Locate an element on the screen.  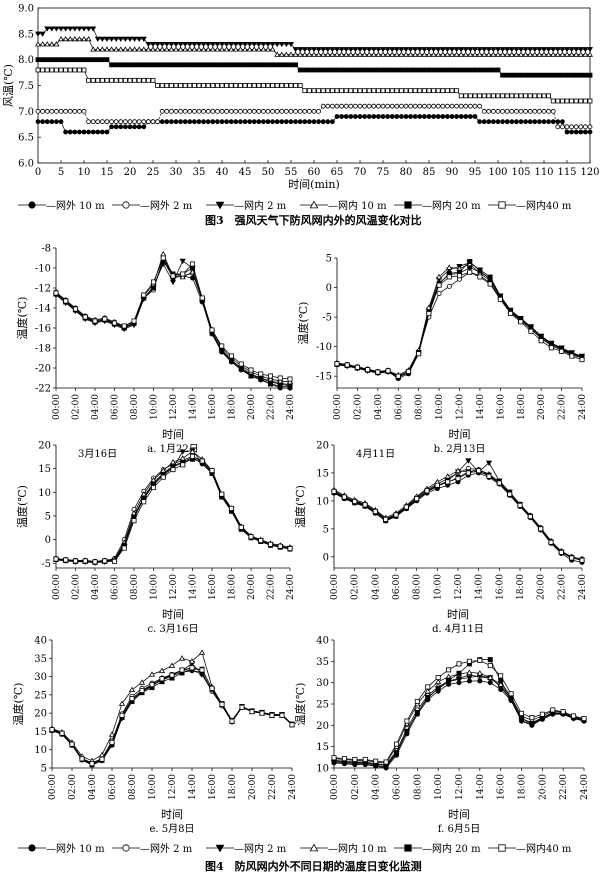
x-tick-label: 02:00 is located at coordinates (77, 407).